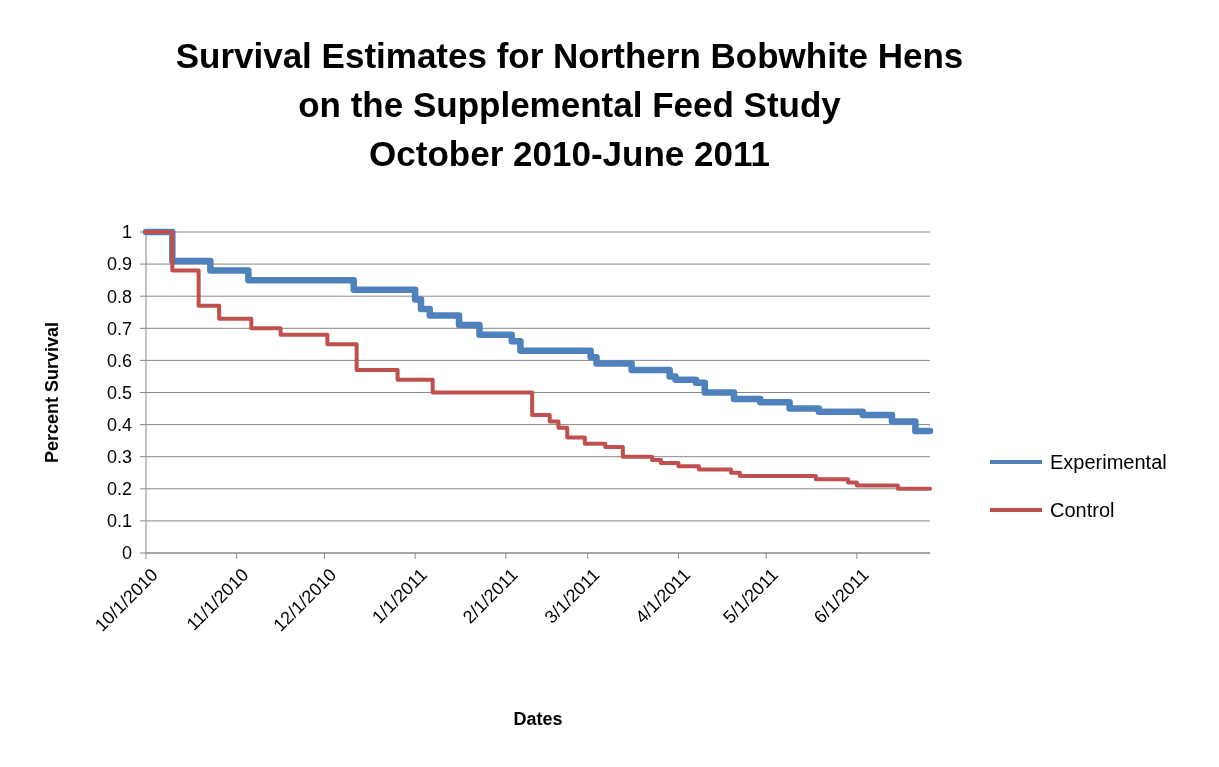  I want to click on chart-subtitle: October 2010-June 2011, so click(569, 153).